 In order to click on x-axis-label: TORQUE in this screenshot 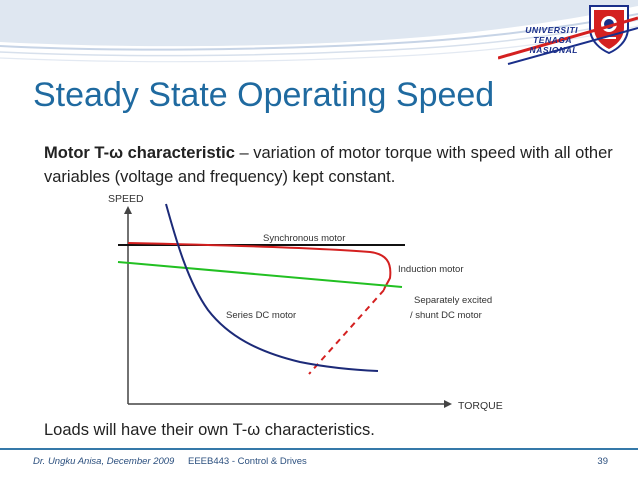, I will do `click(480, 406)`.